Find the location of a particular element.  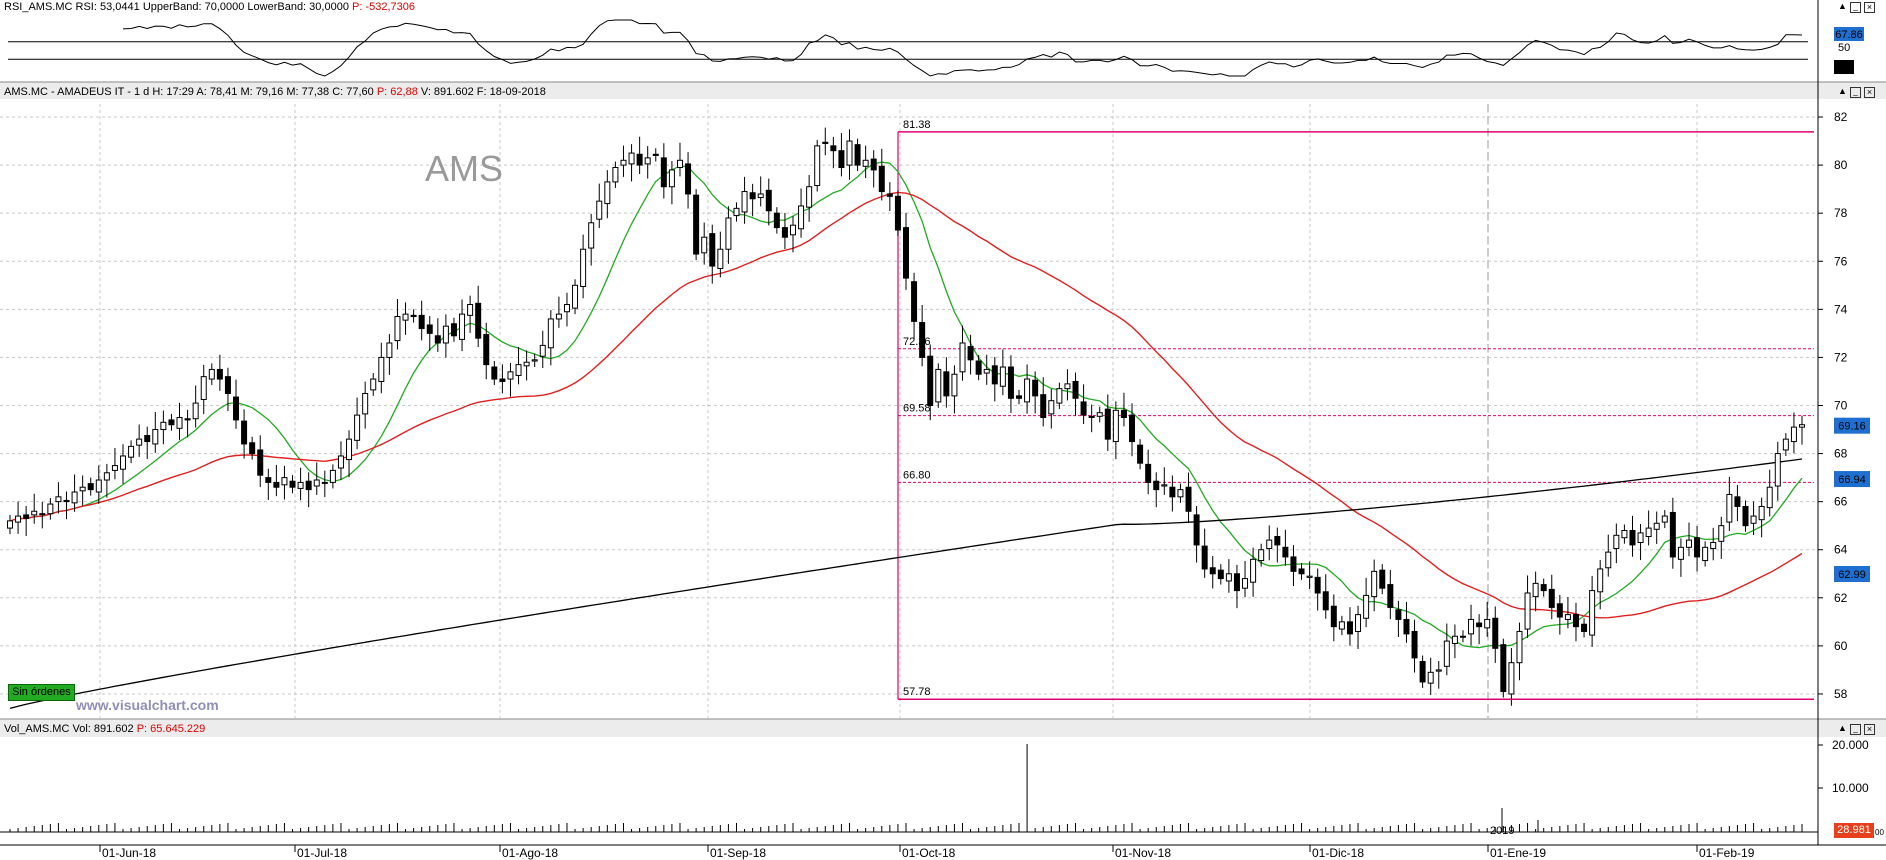

watermark: AMS is located at coordinates (464, 168).